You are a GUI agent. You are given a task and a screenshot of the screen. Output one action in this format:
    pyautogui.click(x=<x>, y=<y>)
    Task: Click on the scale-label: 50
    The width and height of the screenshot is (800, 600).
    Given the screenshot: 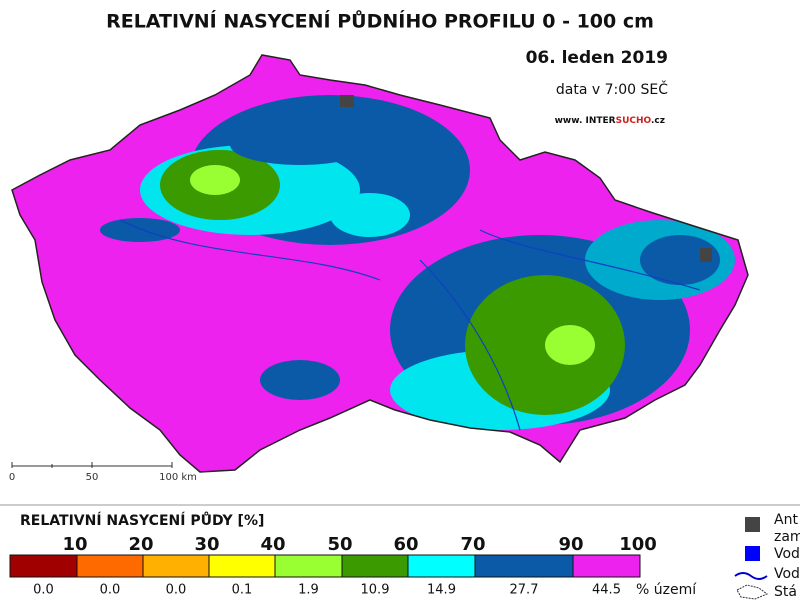 What is the action you would take?
    pyautogui.click(x=92, y=477)
    